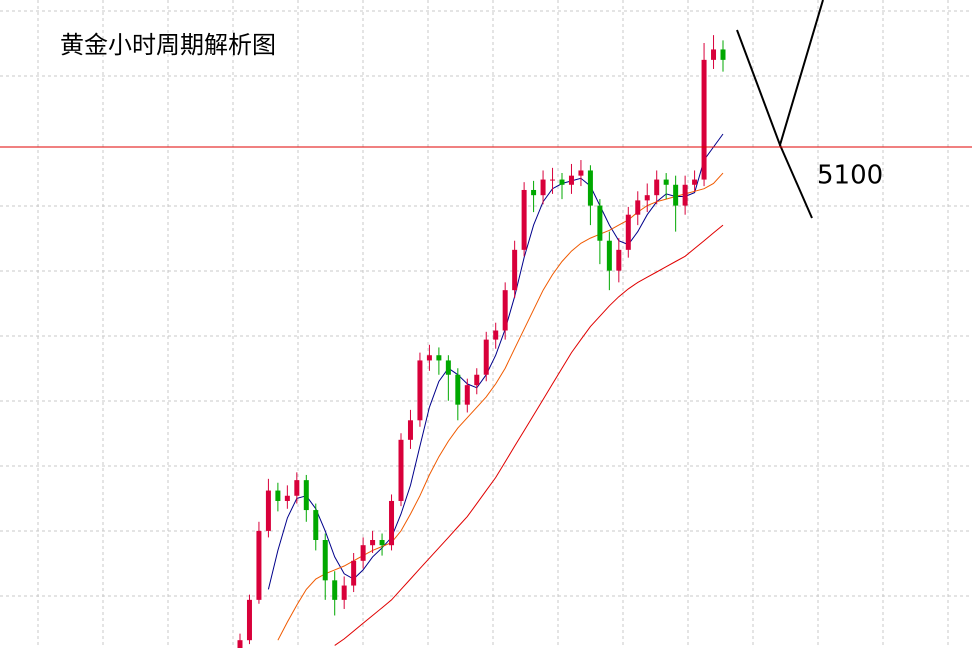 The width and height of the screenshot is (972, 648). I want to click on price-level-label: 5100, so click(850, 176).